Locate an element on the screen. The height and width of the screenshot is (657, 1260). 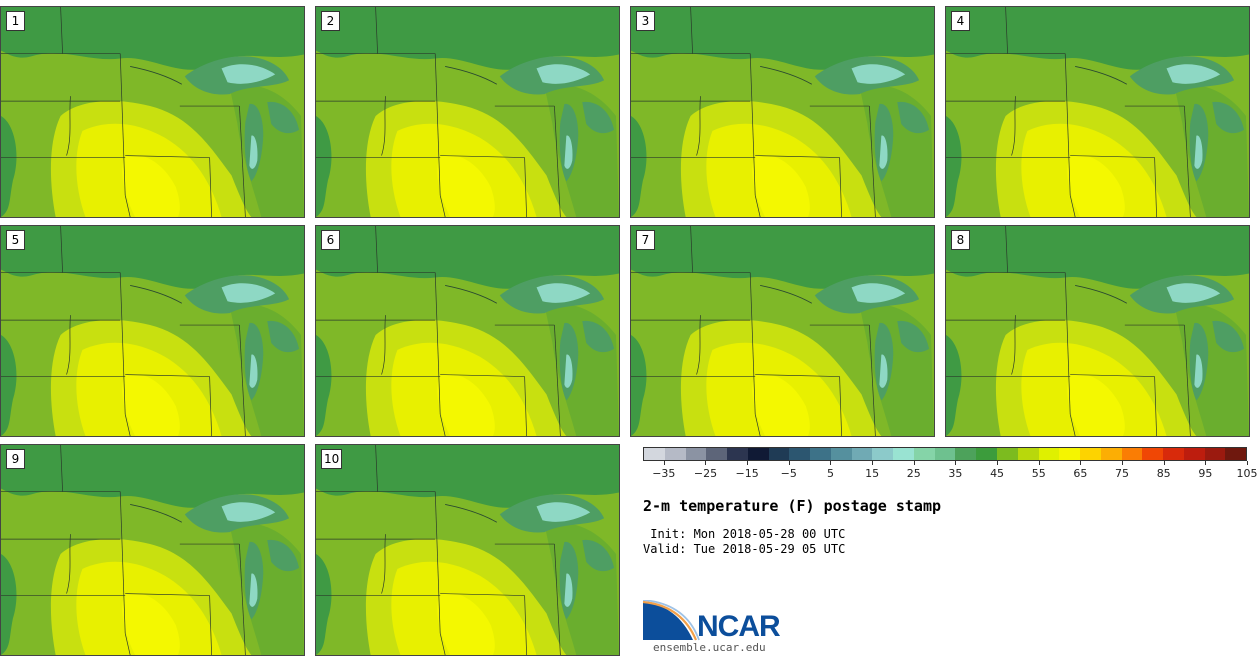
valid-time: Valid: Tue 2018-05-29 05 UTC is located at coordinates (744, 549).